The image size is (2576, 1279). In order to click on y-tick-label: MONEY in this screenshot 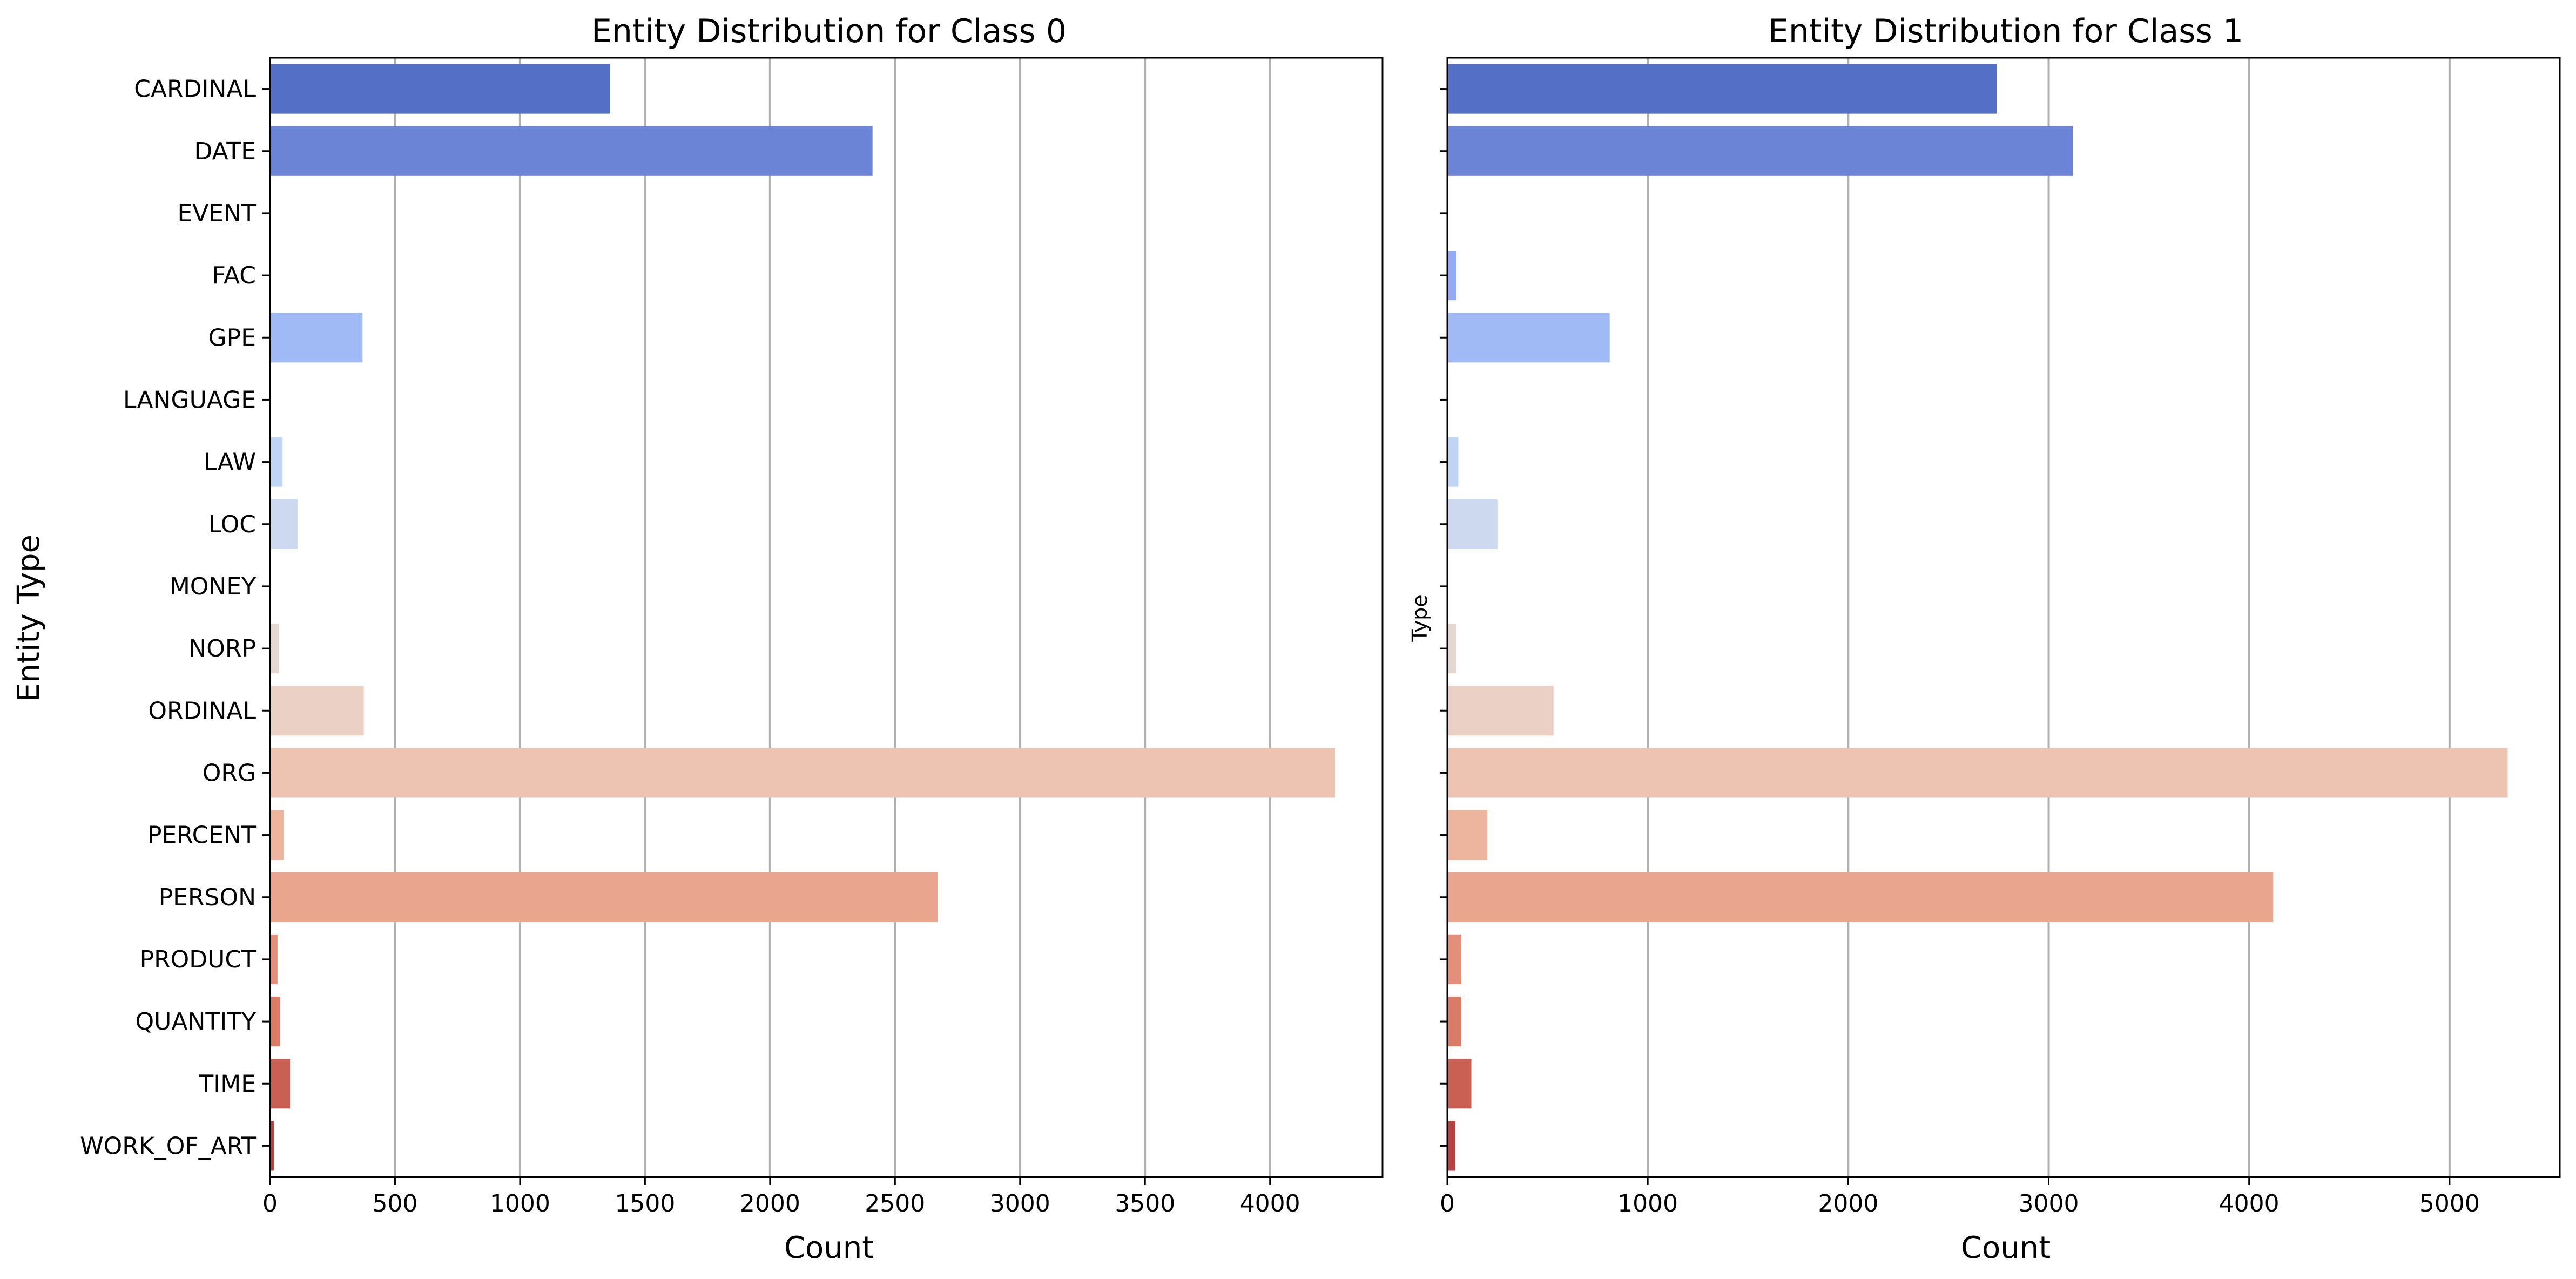, I will do `click(213, 586)`.